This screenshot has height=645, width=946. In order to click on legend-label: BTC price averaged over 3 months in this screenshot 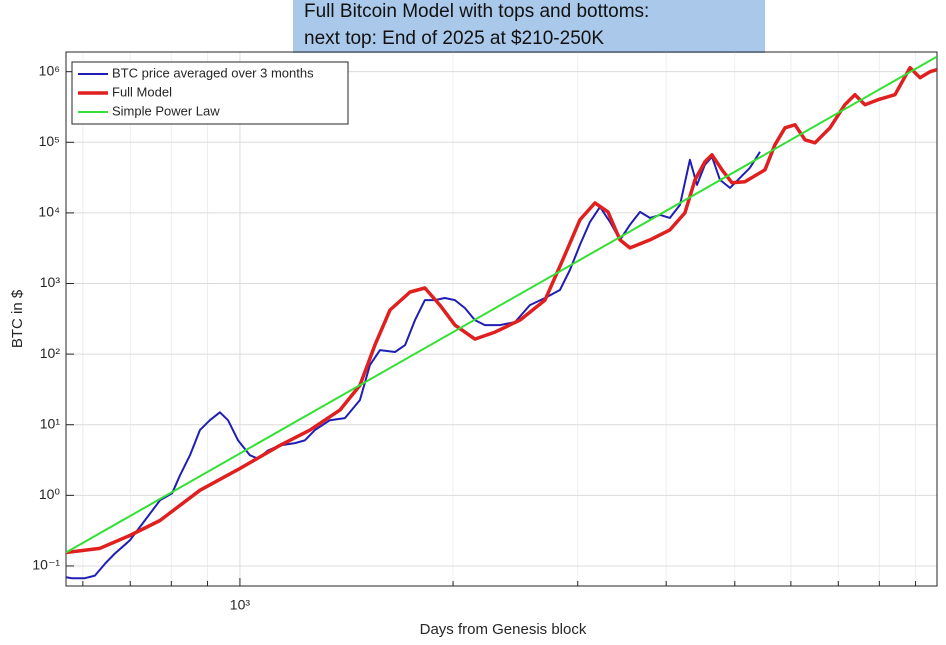, I will do `click(213, 72)`.